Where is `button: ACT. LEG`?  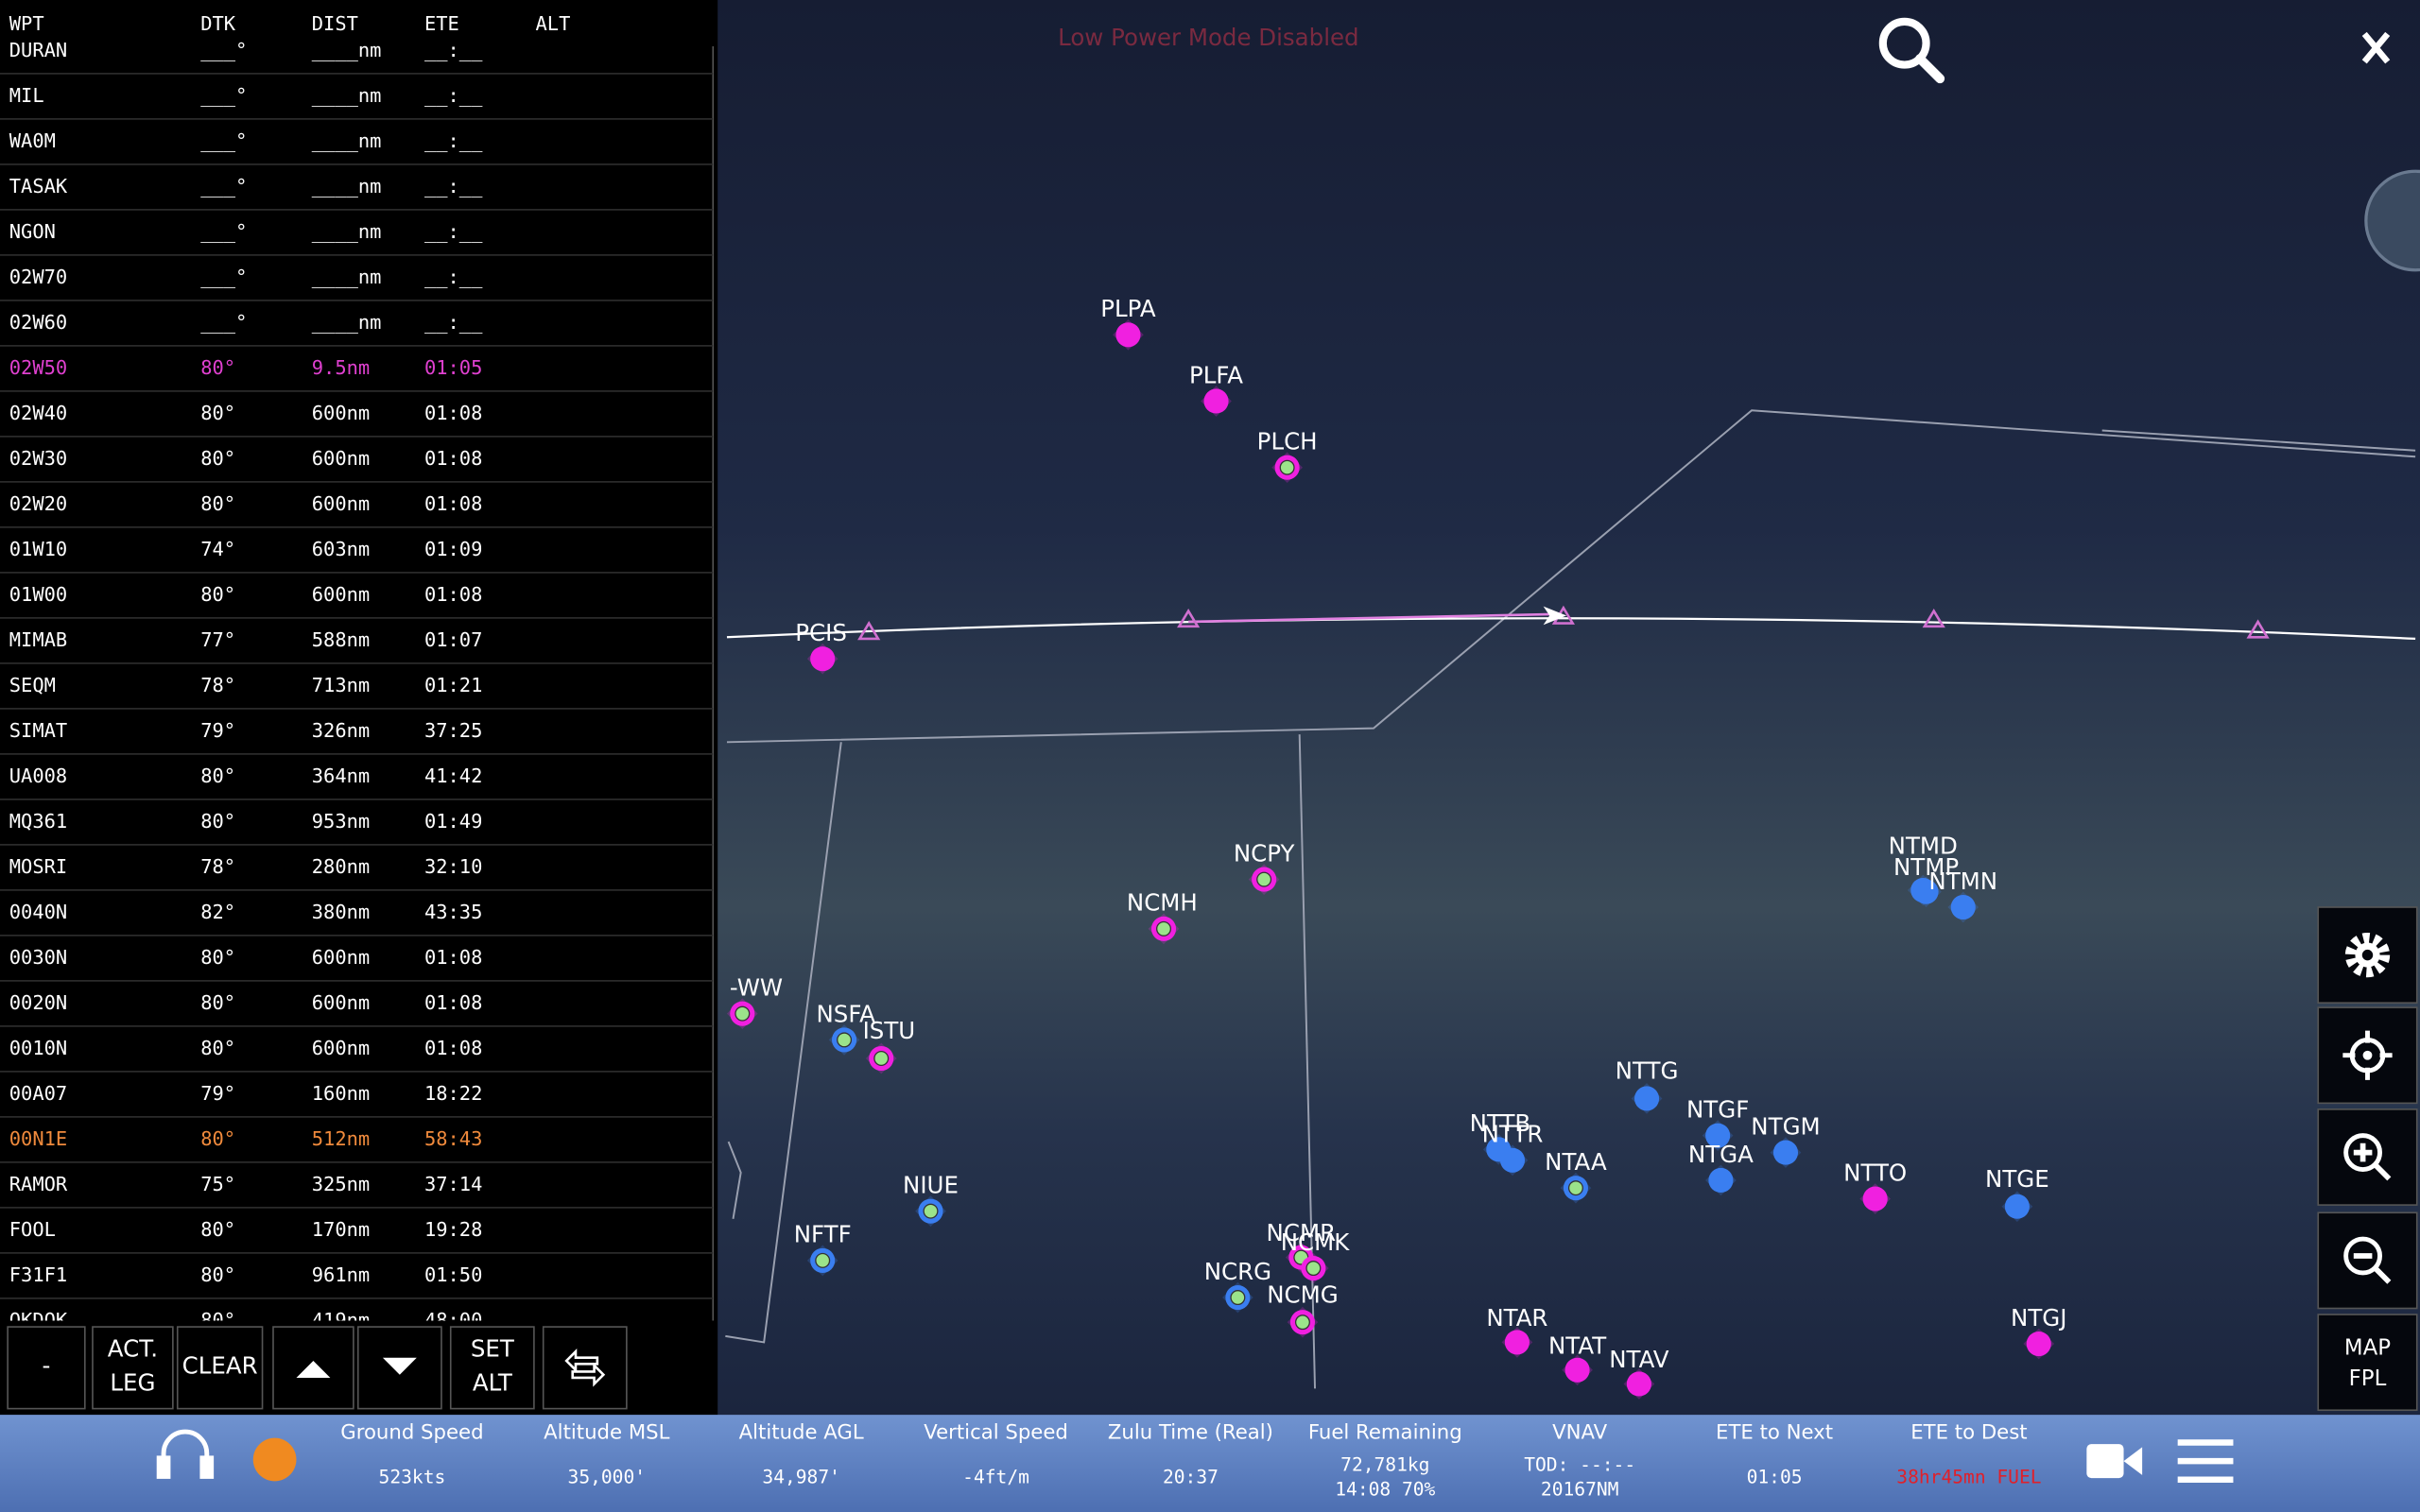 button: ACT. LEG is located at coordinates (133, 1368).